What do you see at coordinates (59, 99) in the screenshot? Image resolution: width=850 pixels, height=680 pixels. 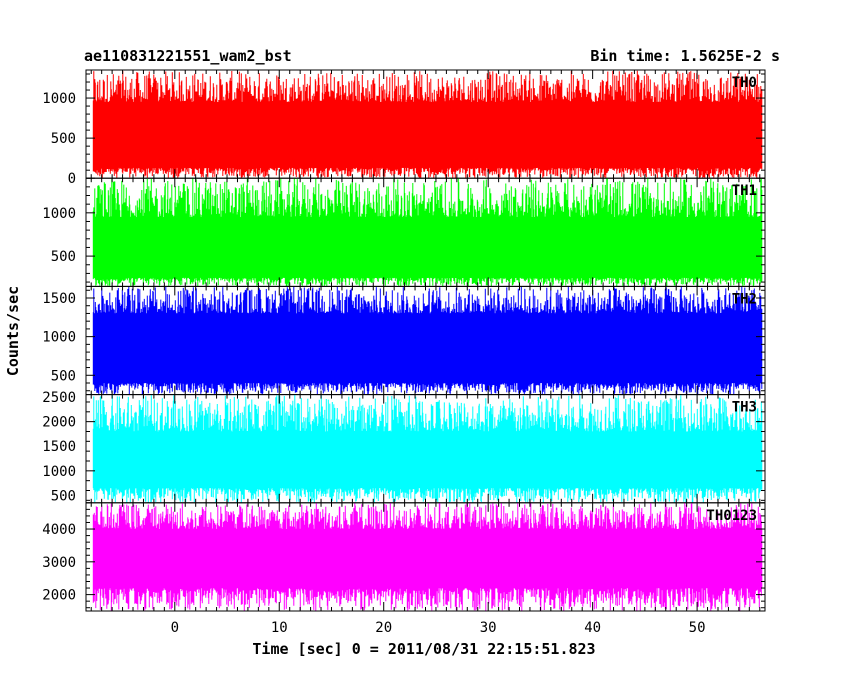 I see `y-tick-label-th0: 1000` at bounding box center [59, 99].